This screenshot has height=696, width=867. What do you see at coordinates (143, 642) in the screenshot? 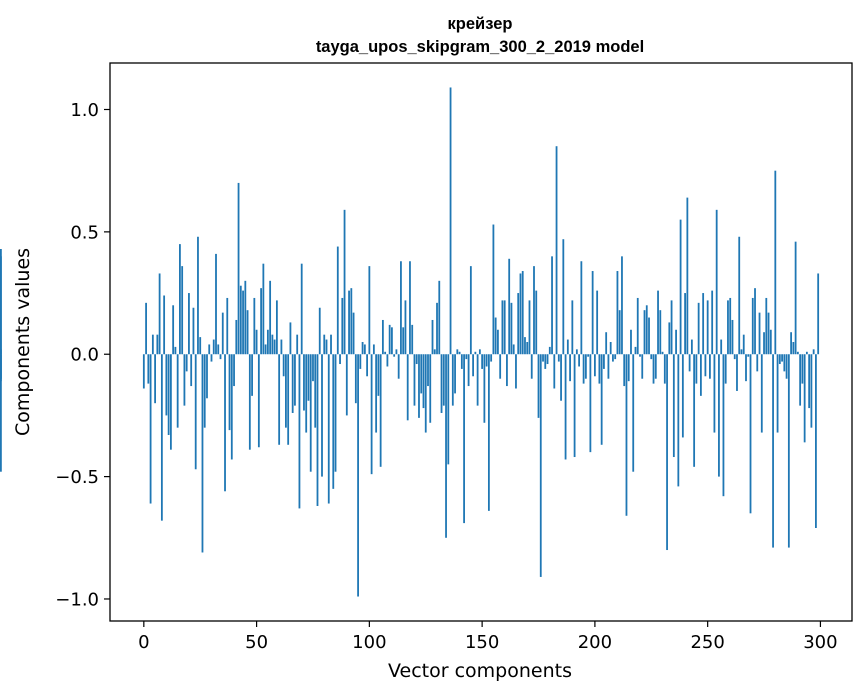
I see `x-tick-label-0: 0` at bounding box center [143, 642].